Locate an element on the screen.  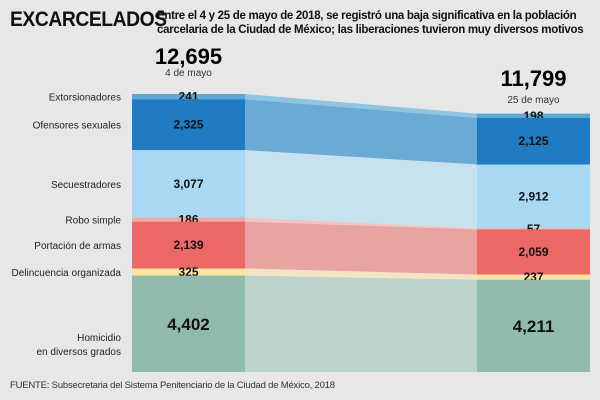
value-label: 325 is located at coordinates (188, 272).